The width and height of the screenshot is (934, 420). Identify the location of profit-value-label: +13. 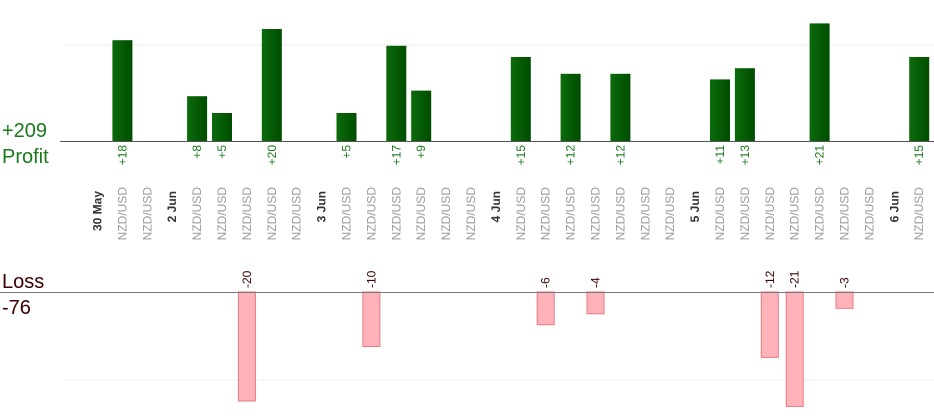
(745, 155).